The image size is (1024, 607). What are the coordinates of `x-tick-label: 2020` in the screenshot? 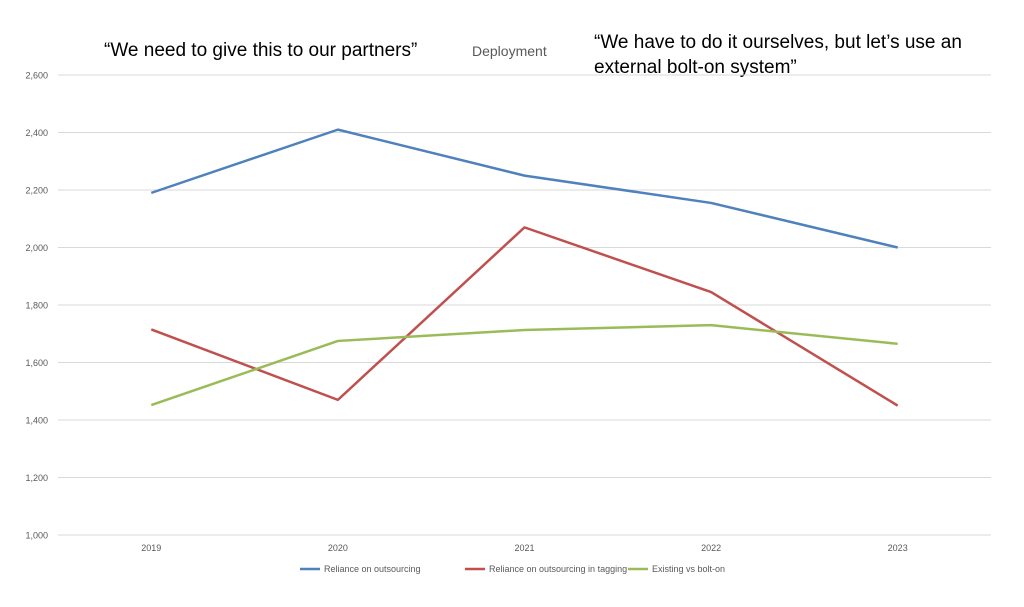 It's located at (338, 548).